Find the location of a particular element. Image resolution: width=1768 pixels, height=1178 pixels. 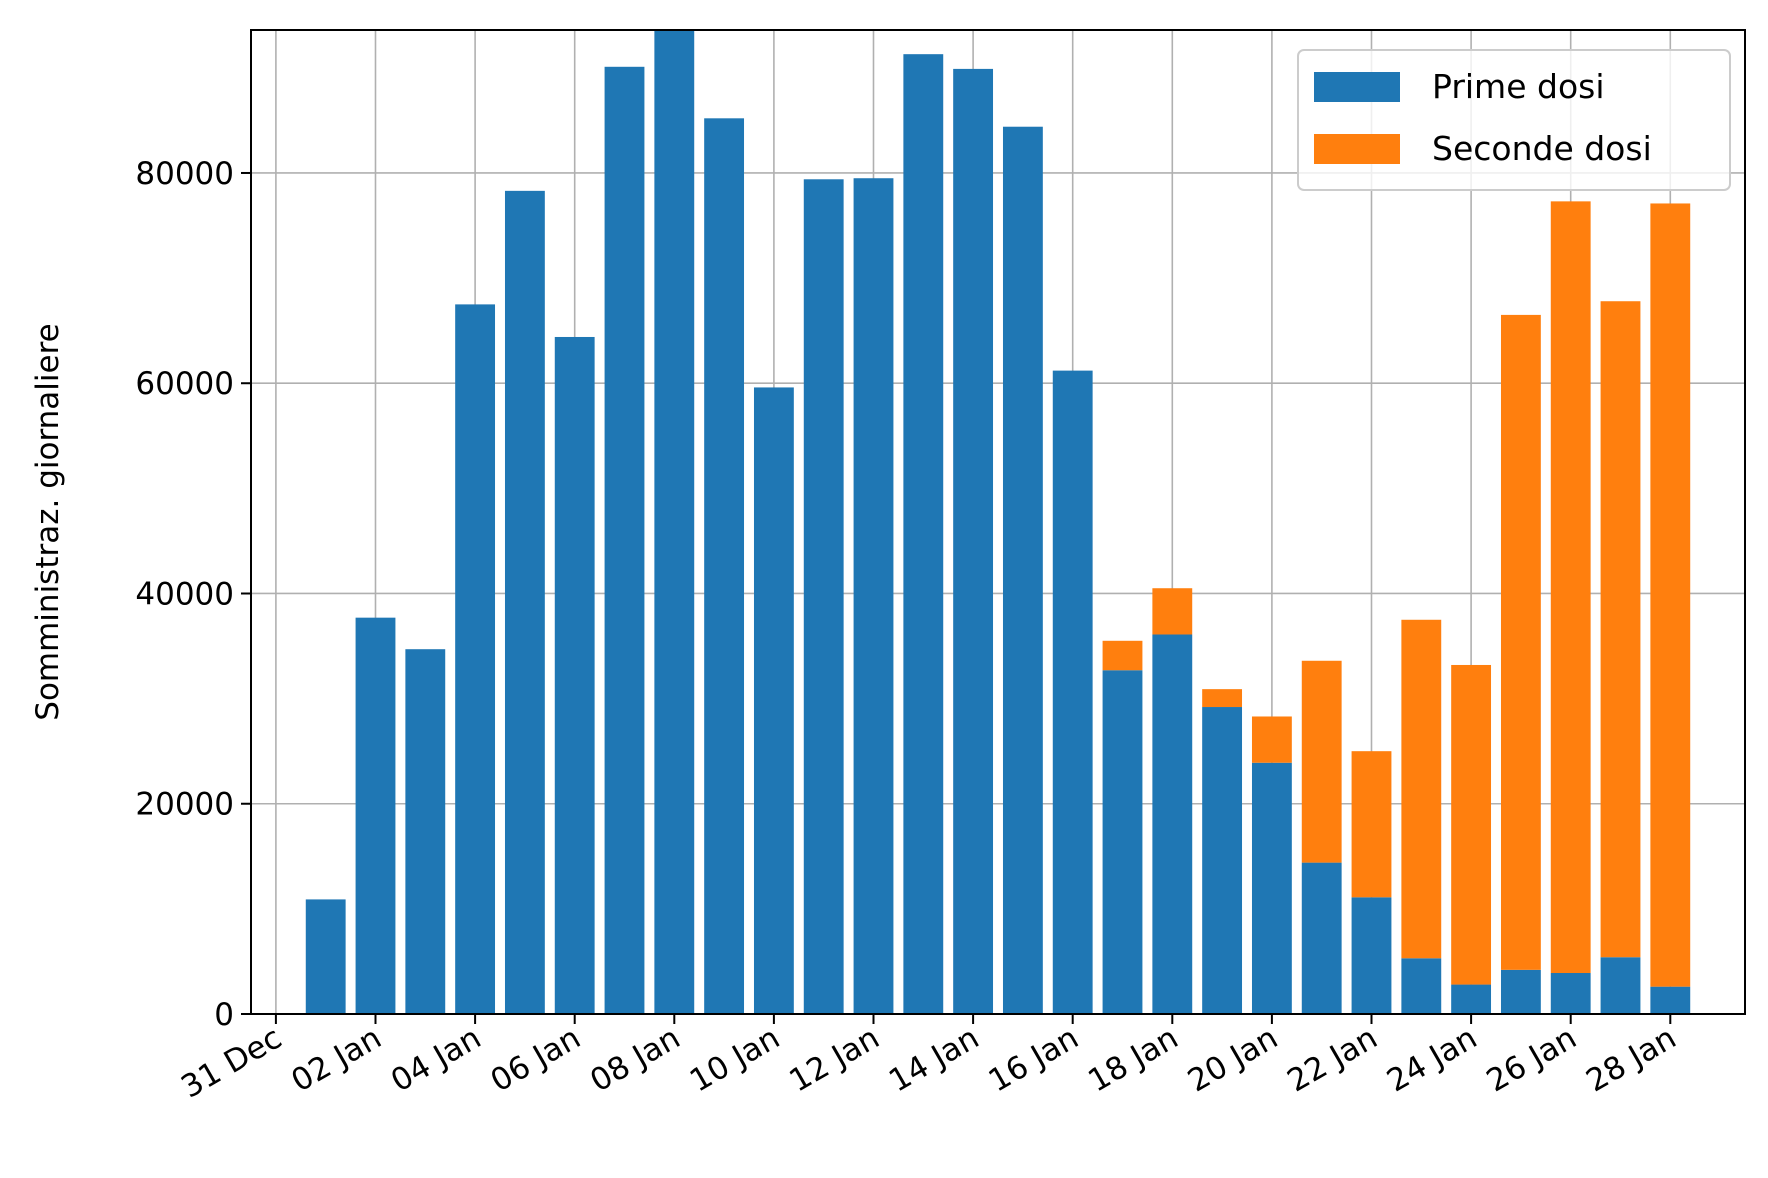

legend-label-seconde-dosi: Seconde dosi is located at coordinates (1542, 148).